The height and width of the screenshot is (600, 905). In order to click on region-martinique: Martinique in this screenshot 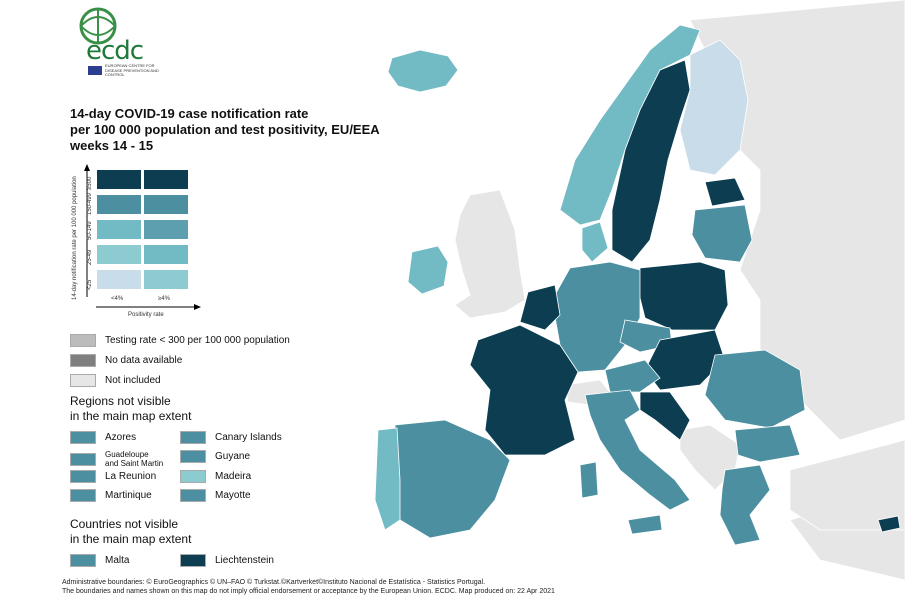, I will do `click(111, 495)`.